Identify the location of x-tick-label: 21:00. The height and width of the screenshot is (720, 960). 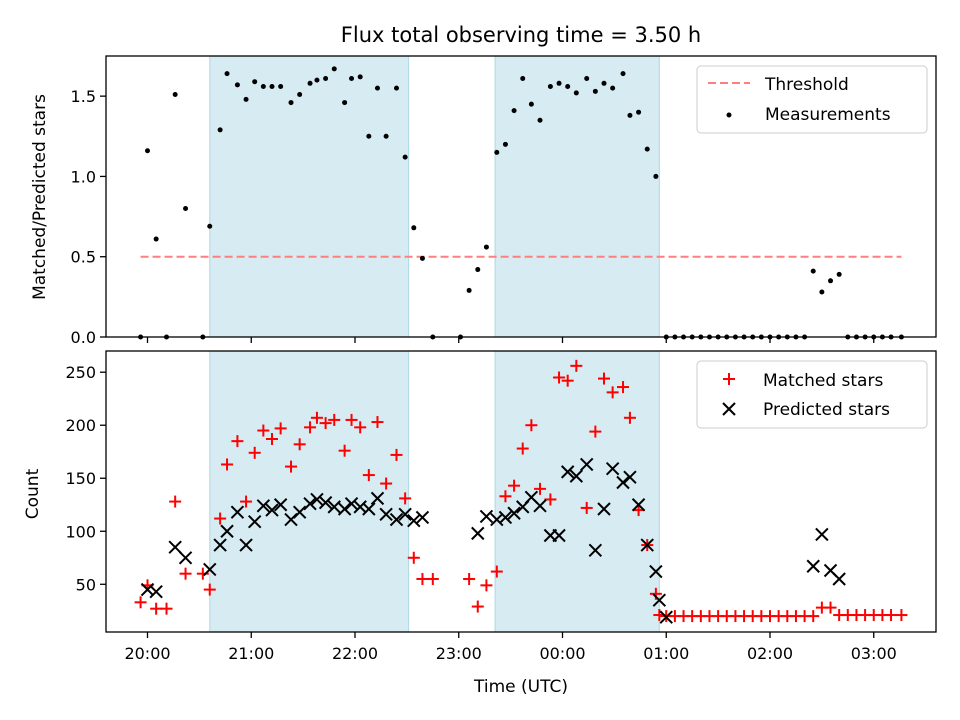
(251, 653).